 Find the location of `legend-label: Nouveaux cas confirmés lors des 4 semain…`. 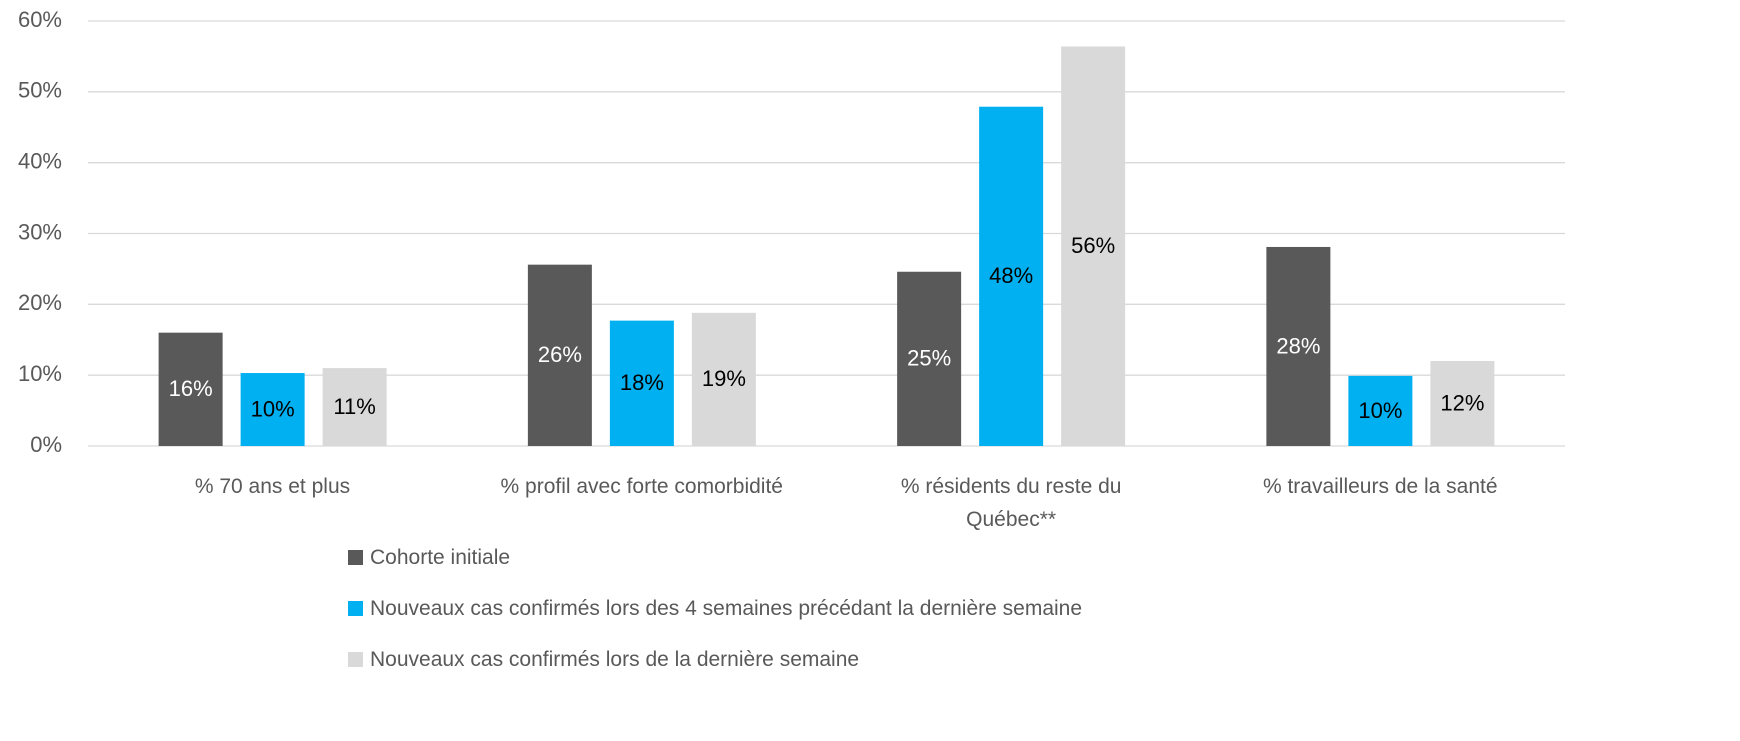

legend-label: Nouveaux cas confirmés lors des 4 semain… is located at coordinates (726, 608).